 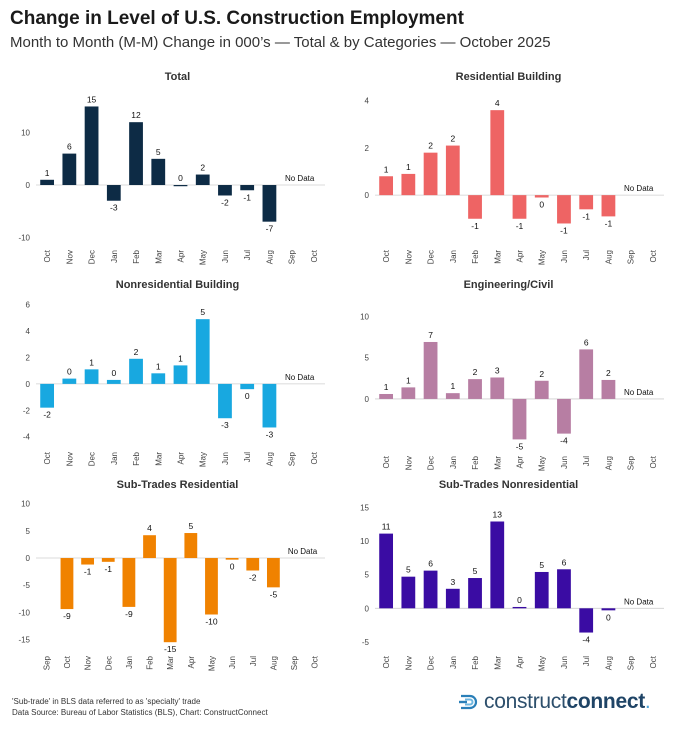 I want to click on data-label: -9, so click(x=129, y=614).